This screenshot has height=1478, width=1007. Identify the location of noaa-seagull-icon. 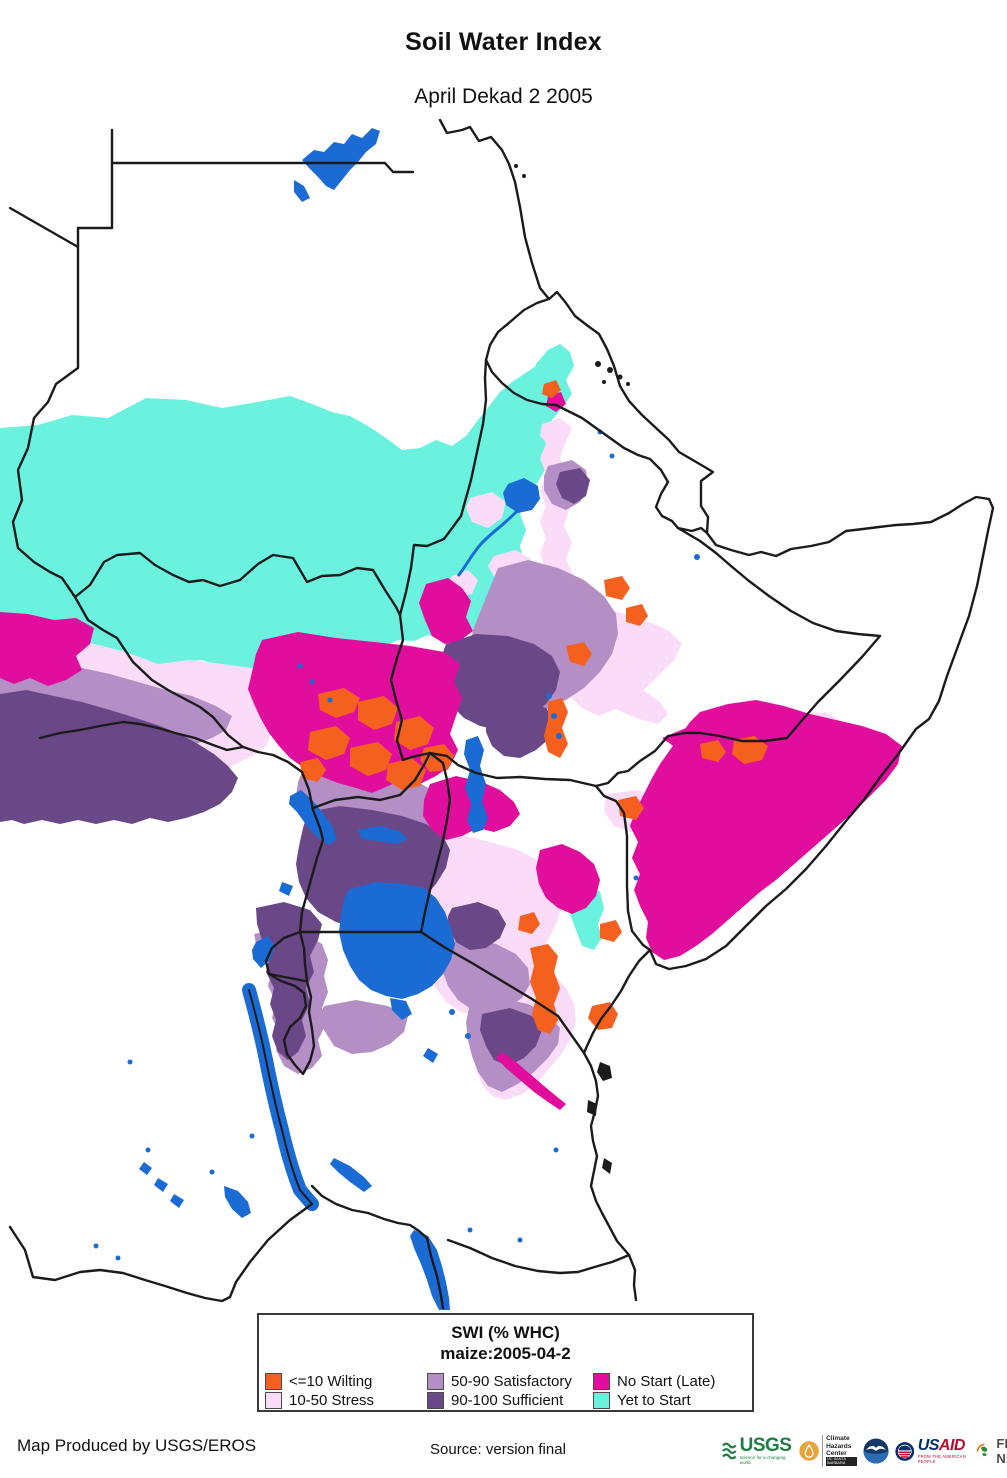
(876, 1451).